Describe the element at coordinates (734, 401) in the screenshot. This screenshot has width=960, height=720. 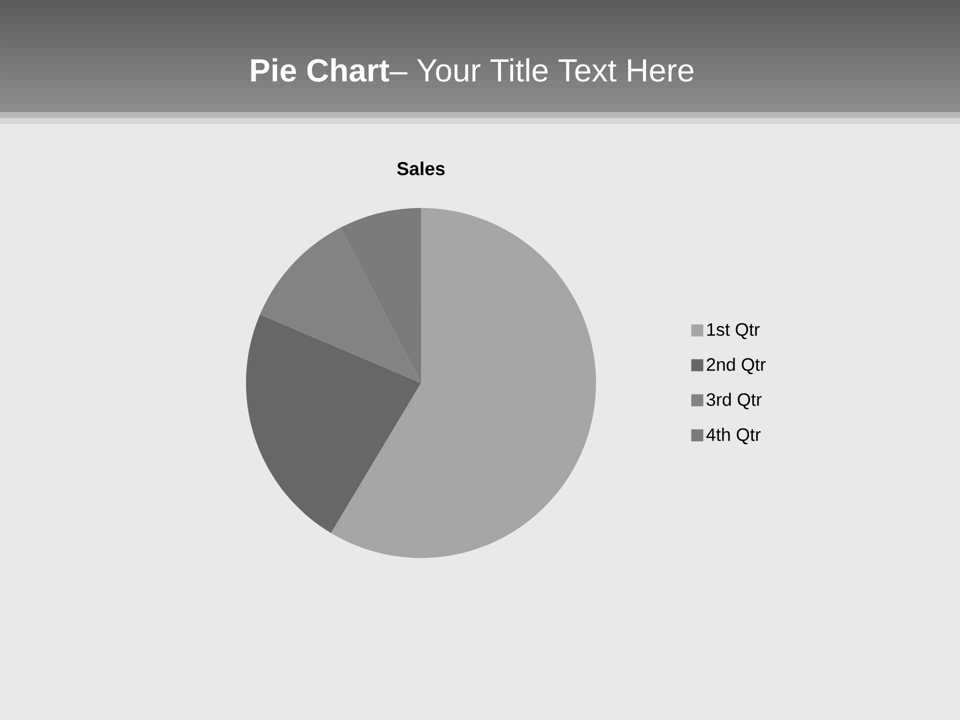
I see `legend-label: 3rd Qtr` at that location.